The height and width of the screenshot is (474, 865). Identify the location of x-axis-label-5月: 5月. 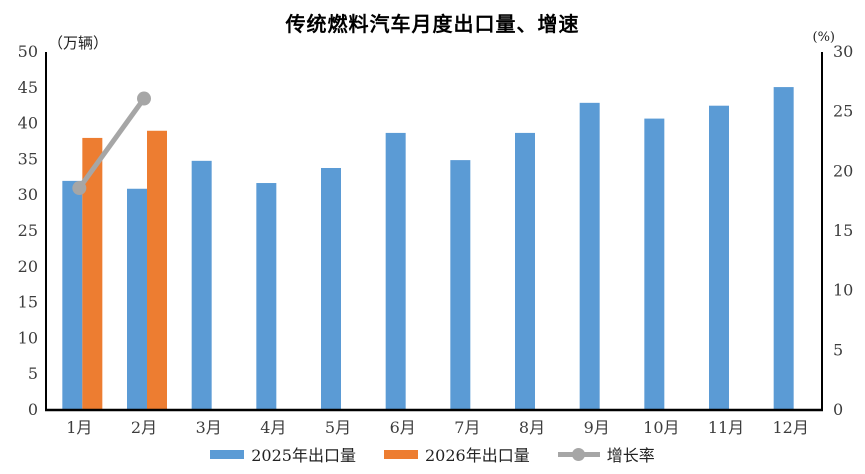
(338, 427).